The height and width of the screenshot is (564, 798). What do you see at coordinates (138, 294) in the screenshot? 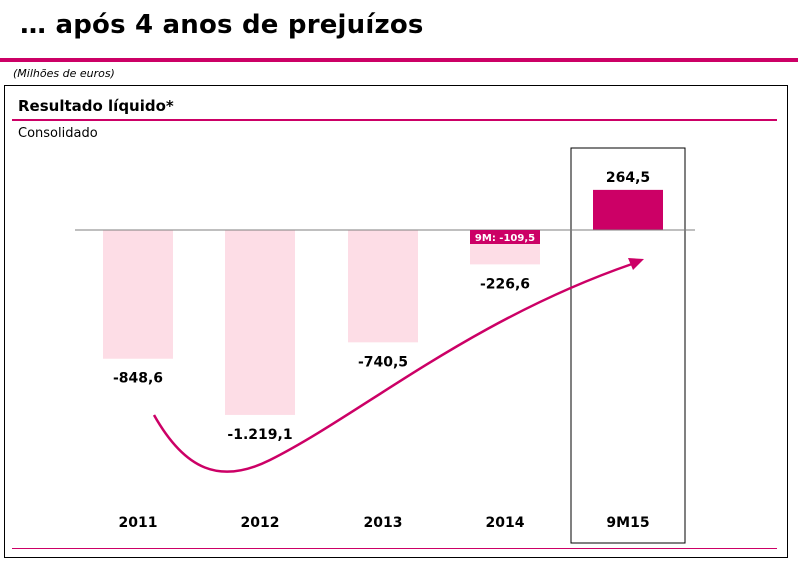
I see `bar-2011` at bounding box center [138, 294].